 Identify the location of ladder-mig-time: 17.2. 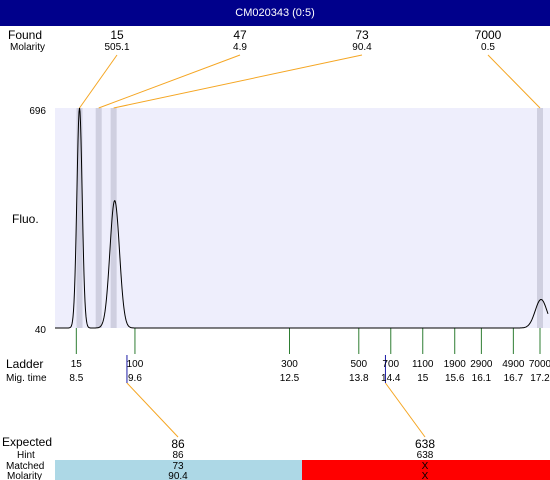
(540, 378).